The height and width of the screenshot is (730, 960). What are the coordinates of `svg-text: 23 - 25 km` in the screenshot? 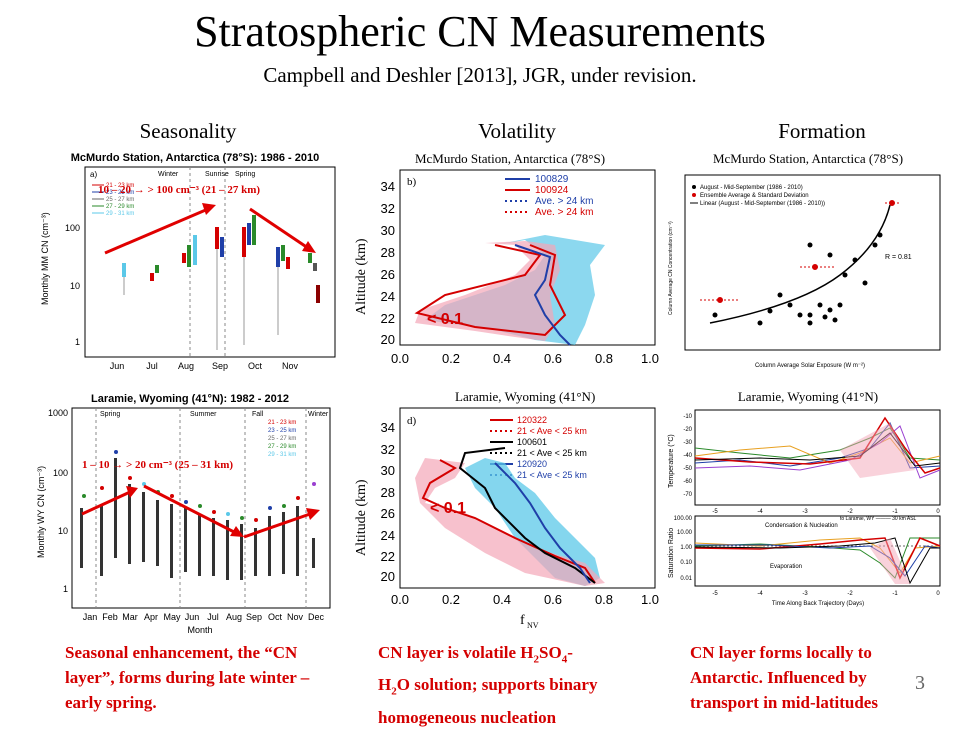 It's located at (282, 431).